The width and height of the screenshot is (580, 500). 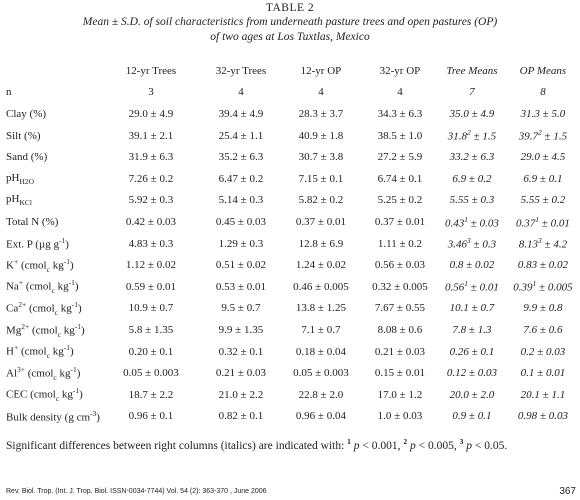 I want to click on column-header: OP Means, so click(x=543, y=70).